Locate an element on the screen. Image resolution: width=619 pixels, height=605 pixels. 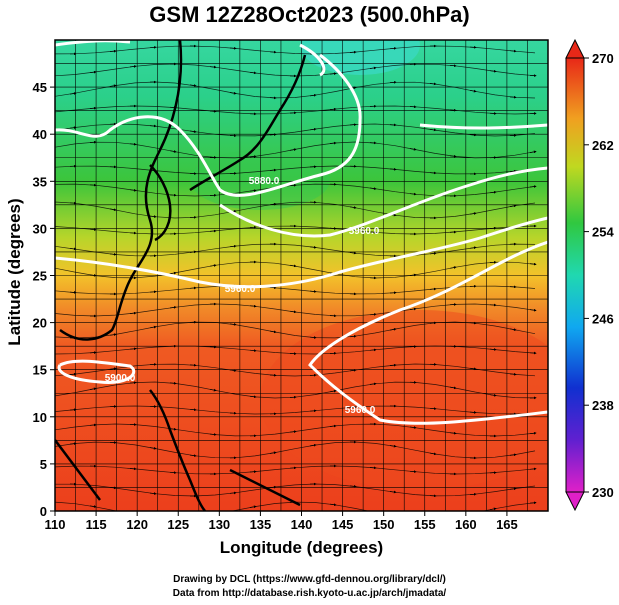
x-tick-label: 120 is located at coordinates (137, 524).